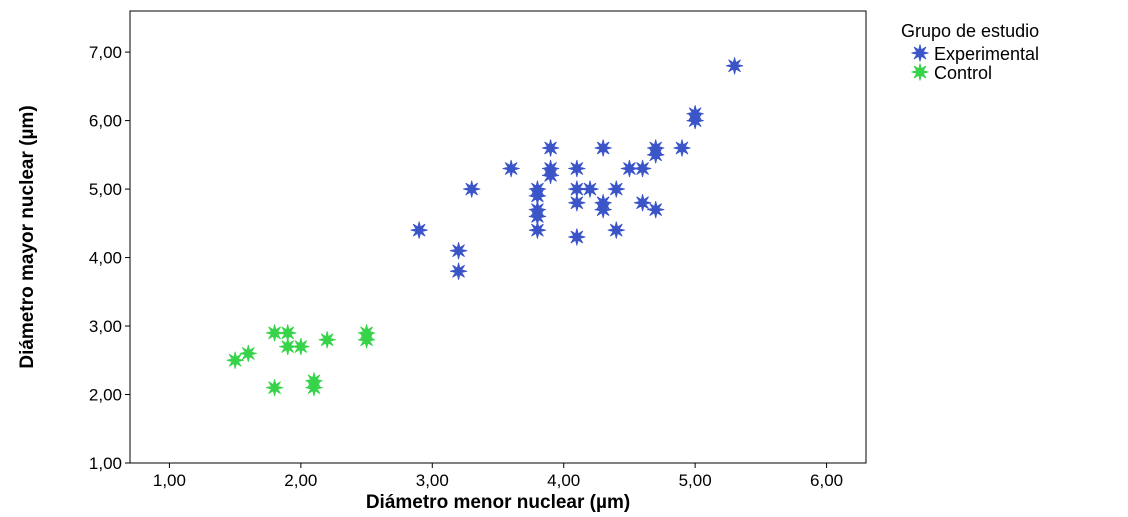 This screenshot has width=1128, height=517. What do you see at coordinates (105, 463) in the screenshot?
I see `y-tick-label: 1,00` at bounding box center [105, 463].